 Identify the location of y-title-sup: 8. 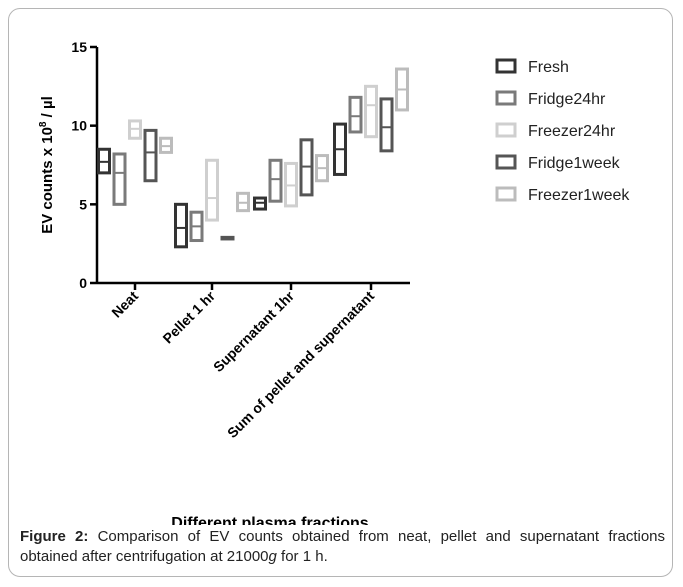
(43, 124).